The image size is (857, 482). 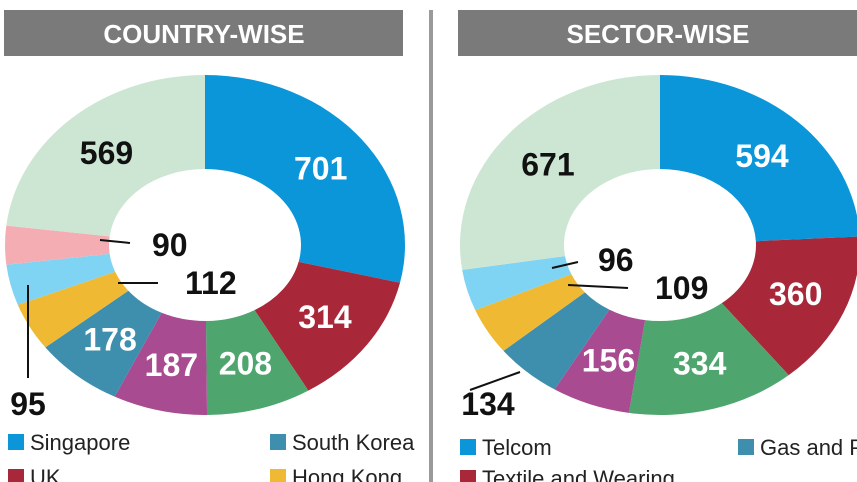 What do you see at coordinates (106, 153) in the screenshot?
I see `value-label: 569` at bounding box center [106, 153].